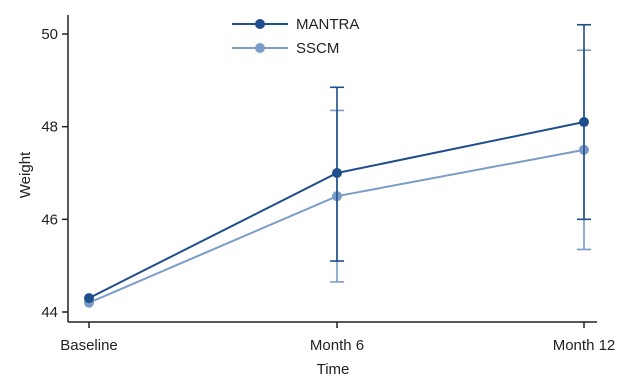 This screenshot has width=618, height=380. Describe the element at coordinates (54, 173) in the screenshot. I see `y-axis-ticks: 44 46 48 50` at that location.